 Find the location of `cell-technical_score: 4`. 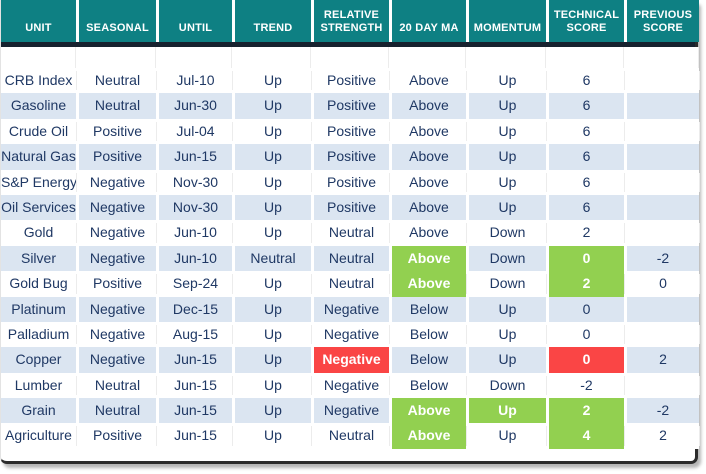

cell-technical_score: 4 is located at coordinates (586, 436).